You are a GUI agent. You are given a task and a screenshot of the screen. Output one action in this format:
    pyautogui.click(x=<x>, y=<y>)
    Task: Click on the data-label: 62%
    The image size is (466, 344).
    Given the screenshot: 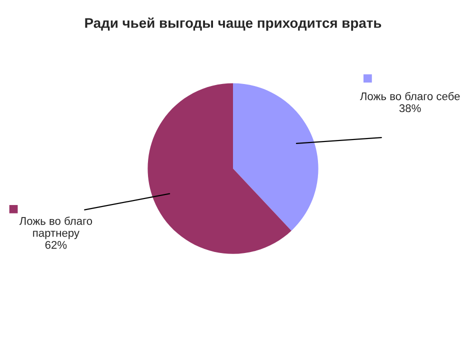 What is the action you would take?
    pyautogui.click(x=56, y=245)
    